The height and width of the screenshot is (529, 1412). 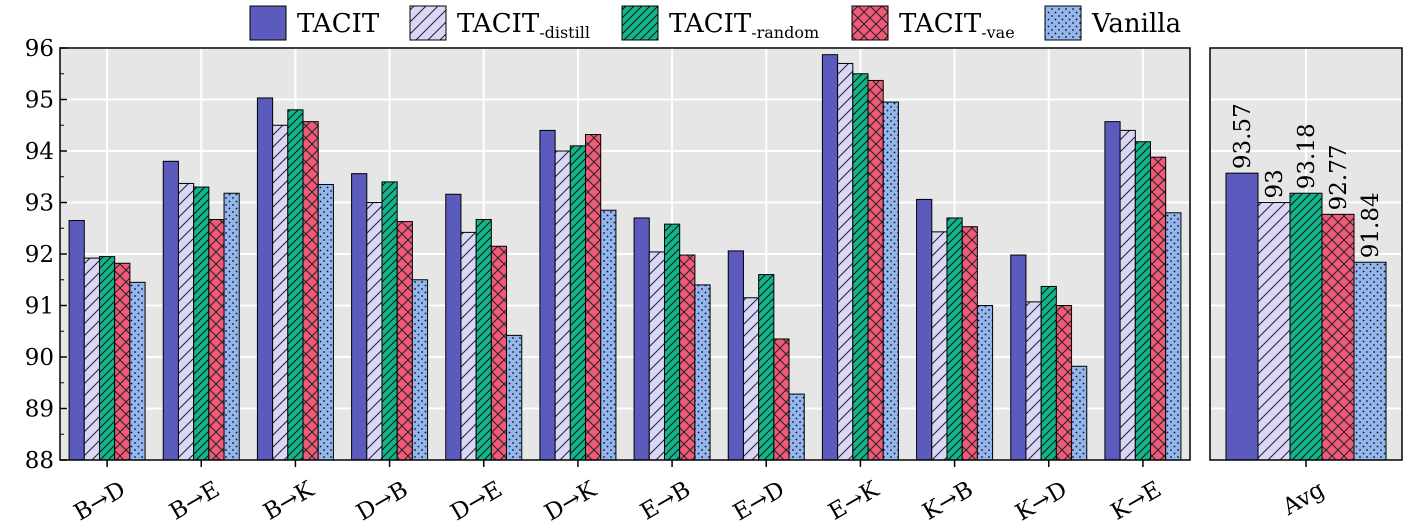 What do you see at coordinates (1304, 498) in the screenshot?
I see `avg-x-tick-label: Avg` at bounding box center [1304, 498].